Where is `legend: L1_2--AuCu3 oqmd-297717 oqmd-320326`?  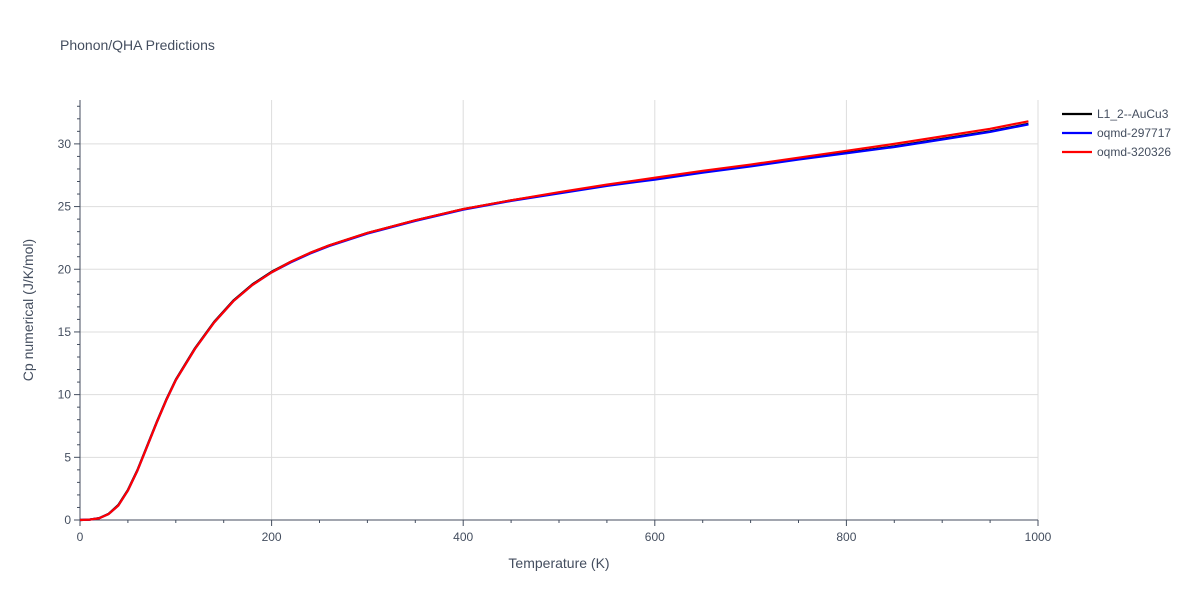 legend: L1_2--AuCu3 oqmd-297717 oqmd-320326 is located at coordinates (1116, 133).